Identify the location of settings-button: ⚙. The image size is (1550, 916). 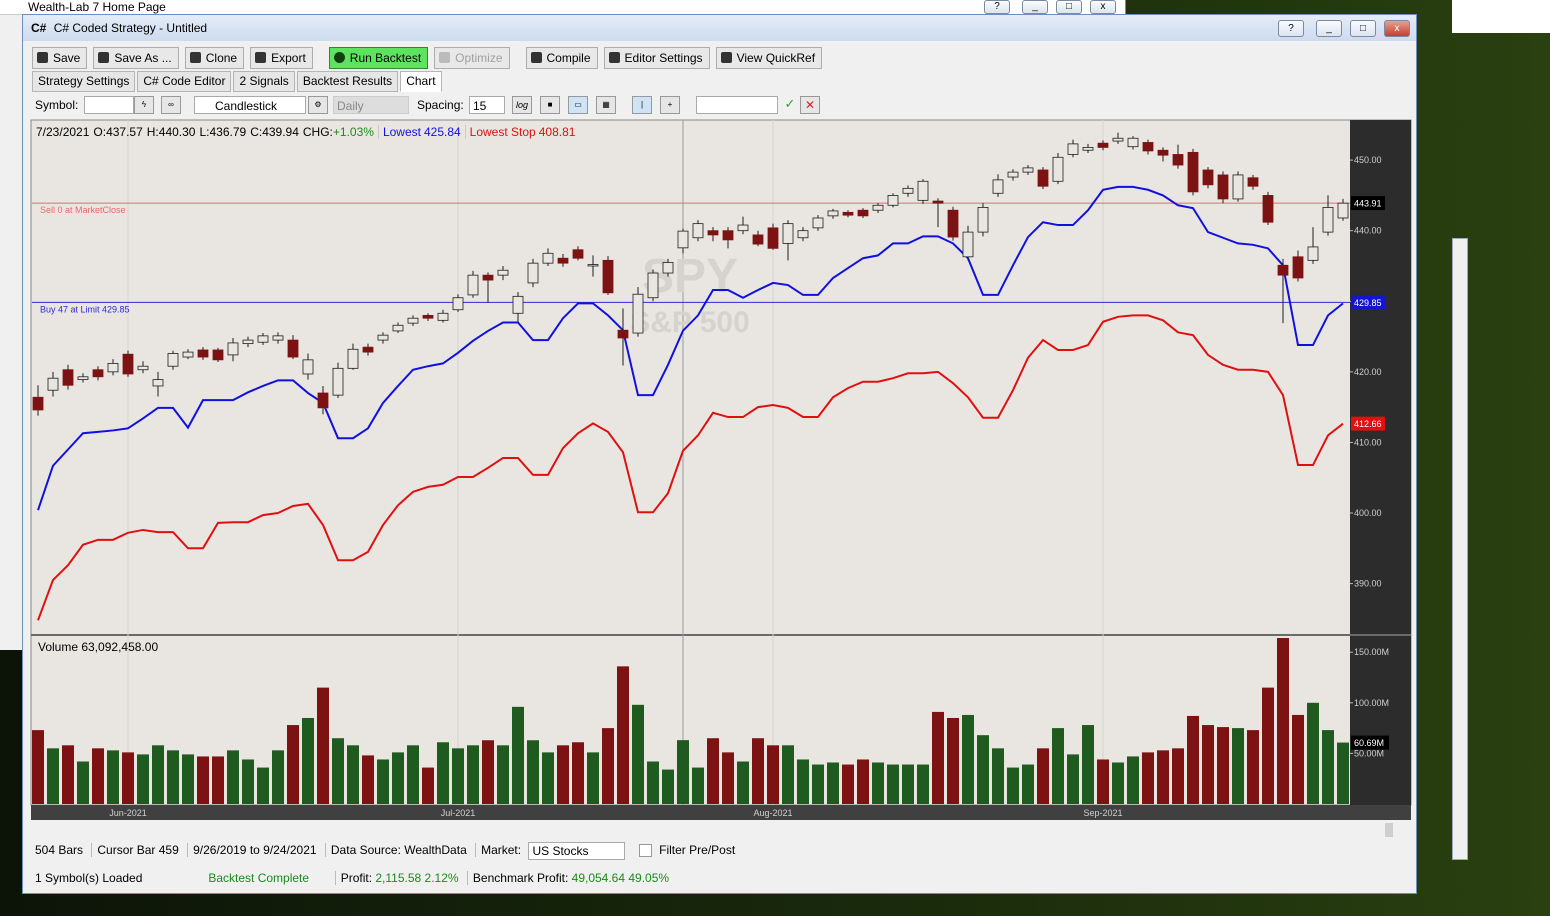
(318, 105).